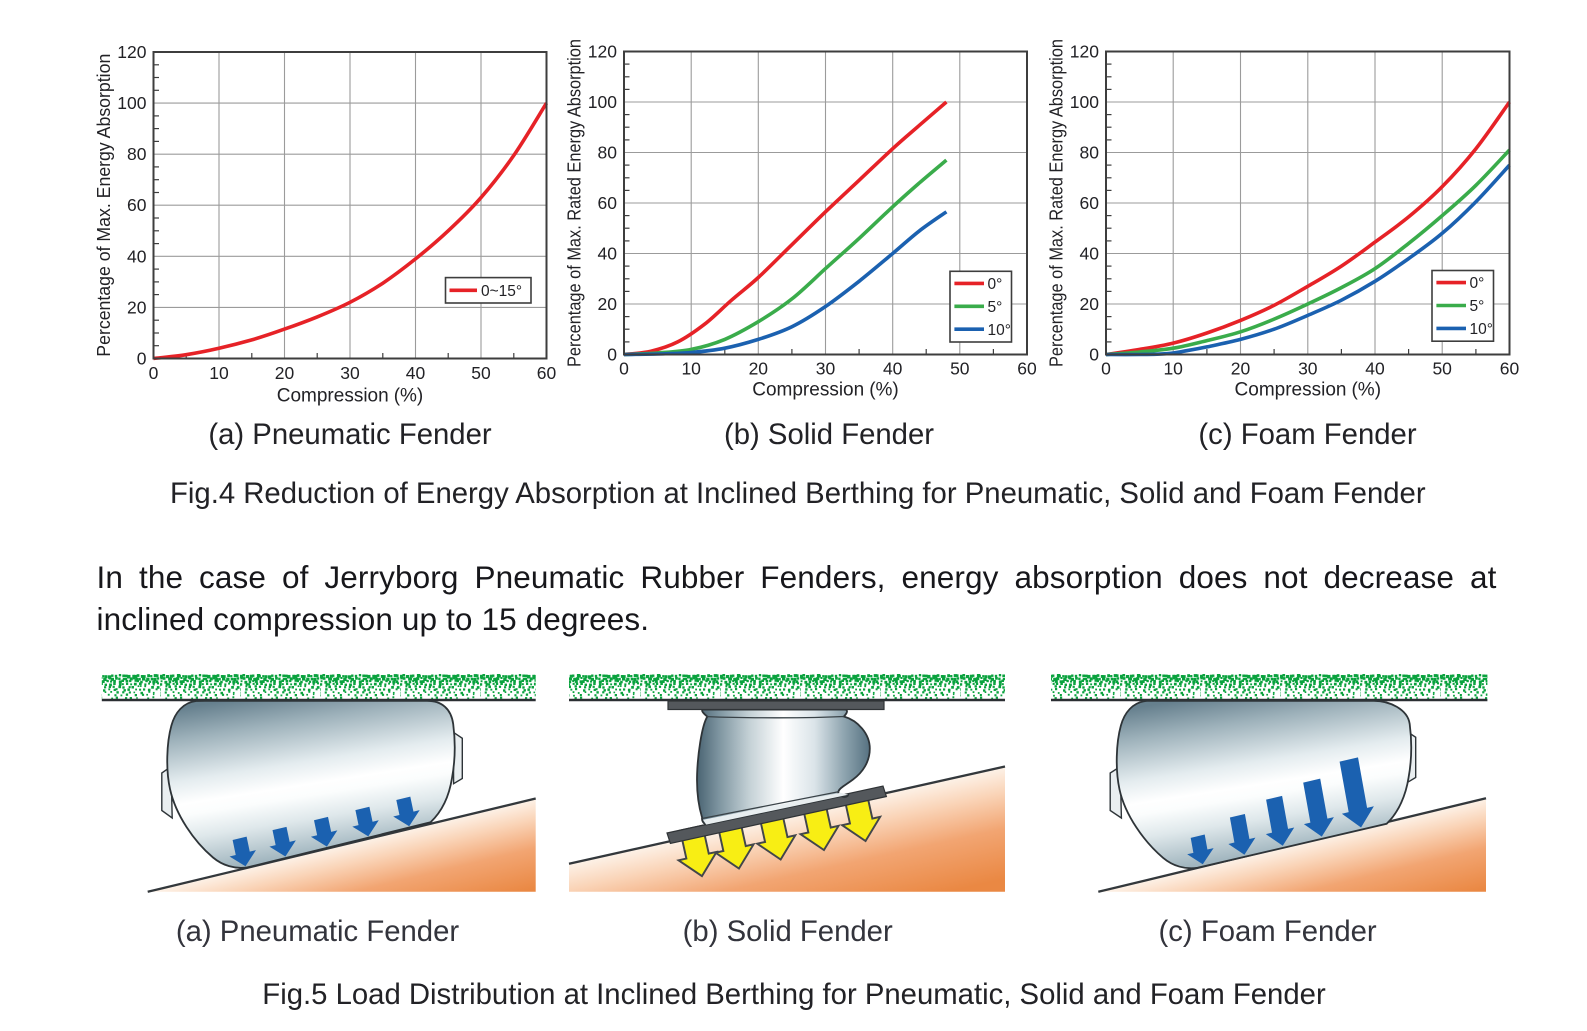 Image resolution: width=1587 pixels, height=1031 pixels. What do you see at coordinates (103, 205) in the screenshot?
I see `svg-text:Percentage of Max. Energy Abso: Percentage of Max. Energy Absorption` at bounding box center [103, 205].